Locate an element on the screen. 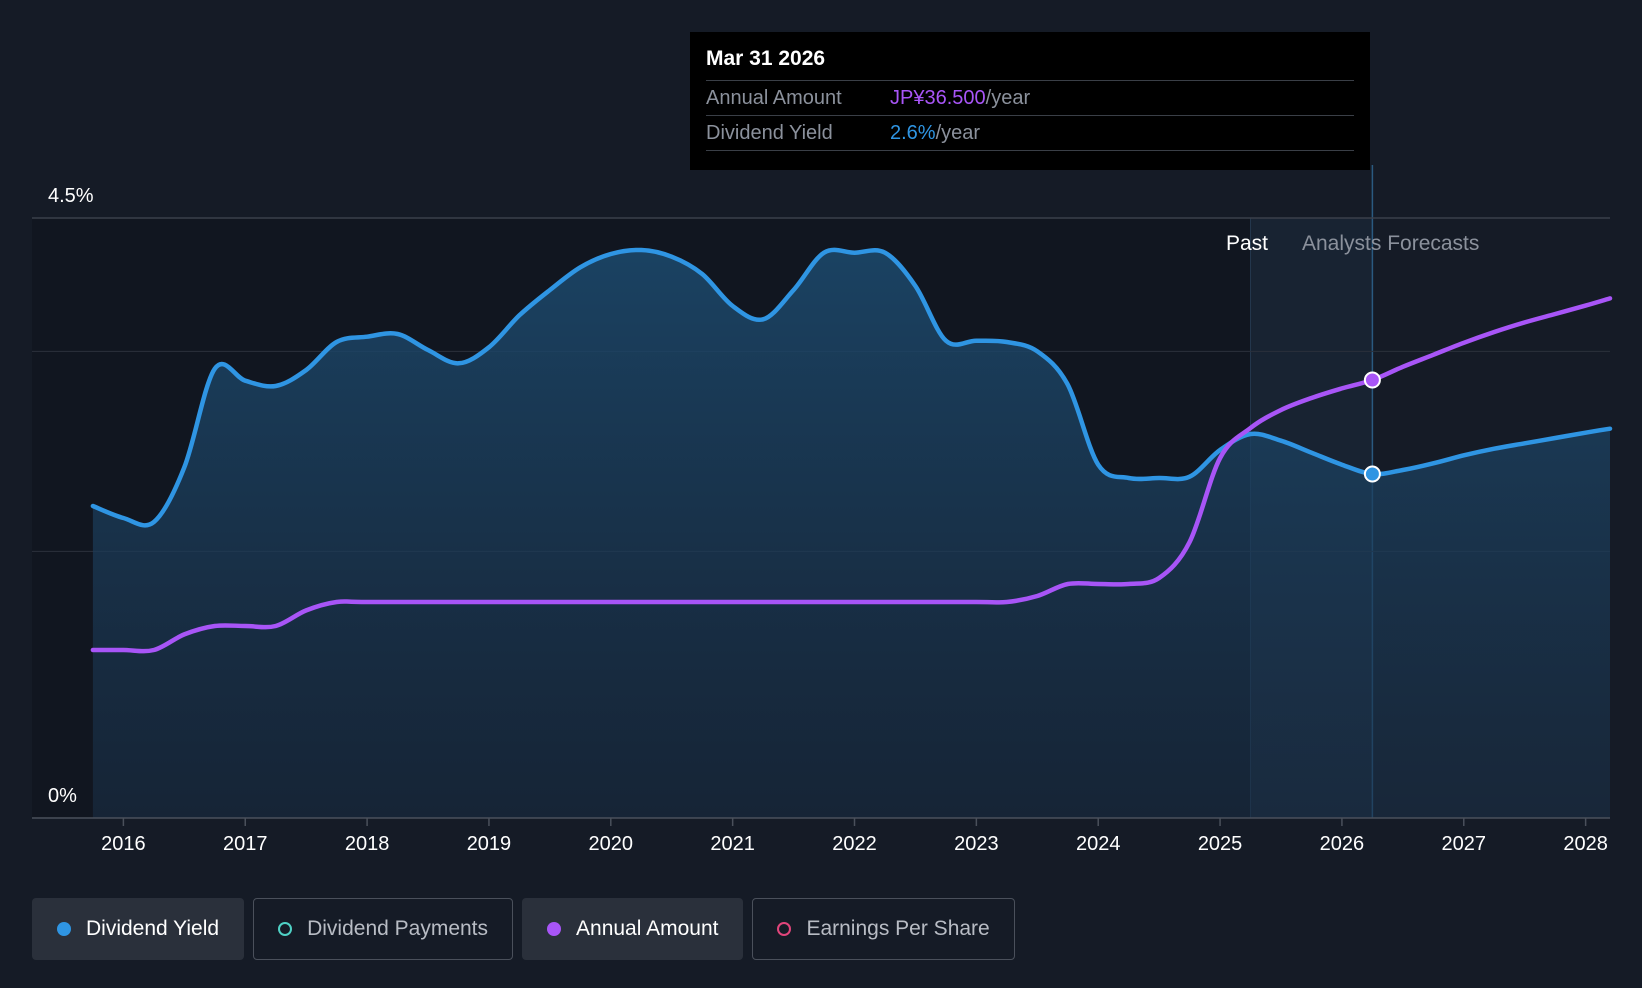 This screenshot has width=1642, height=988. tooltip-date: Mar 31 2026 is located at coordinates (1030, 62).